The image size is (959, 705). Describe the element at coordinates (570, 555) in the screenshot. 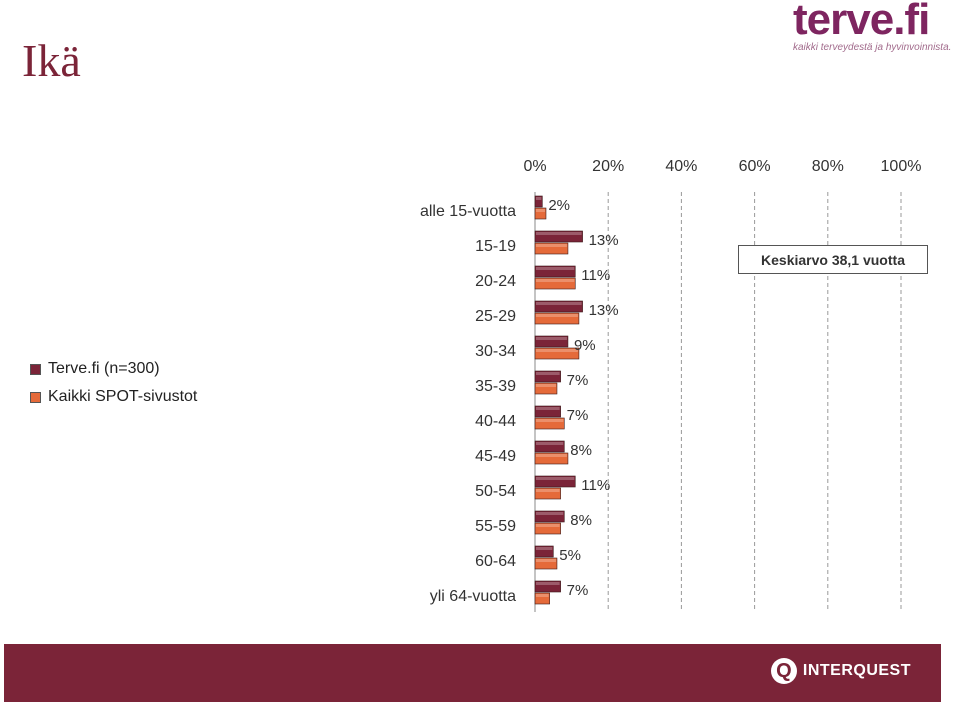

I see `data-label: 5%` at that location.